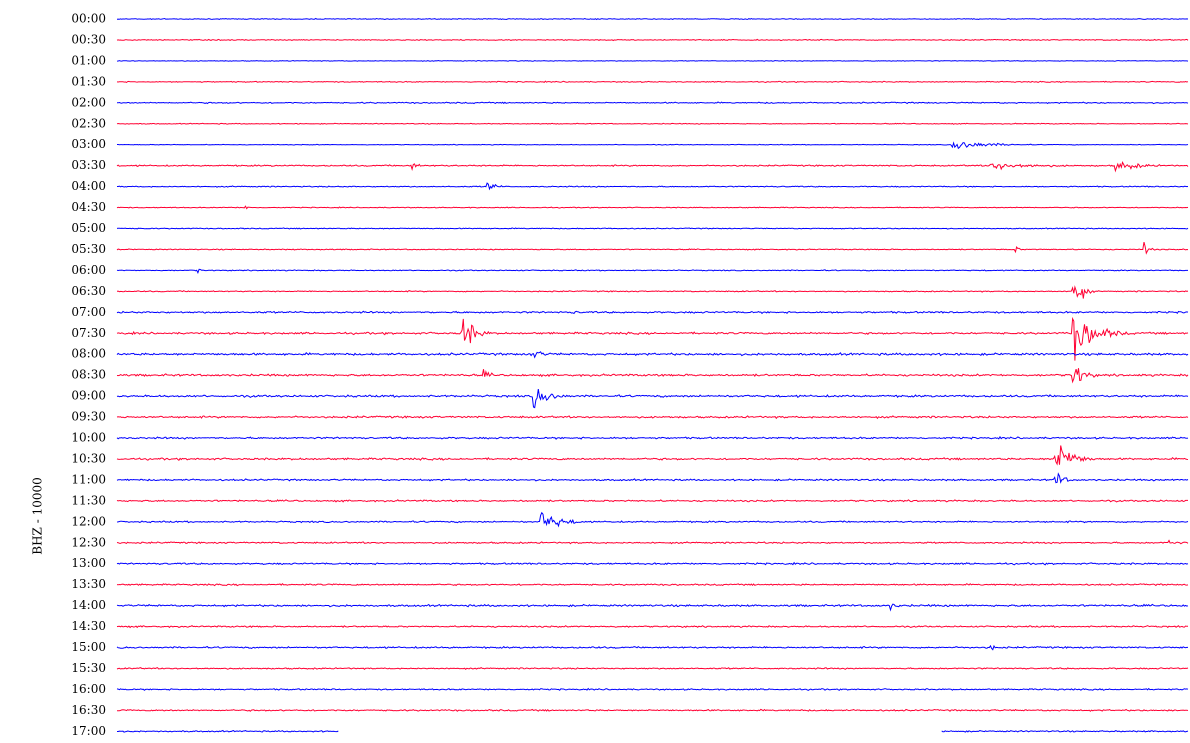  What do you see at coordinates (88, 563) in the screenshot?
I see `time-label: 13:00` at bounding box center [88, 563].